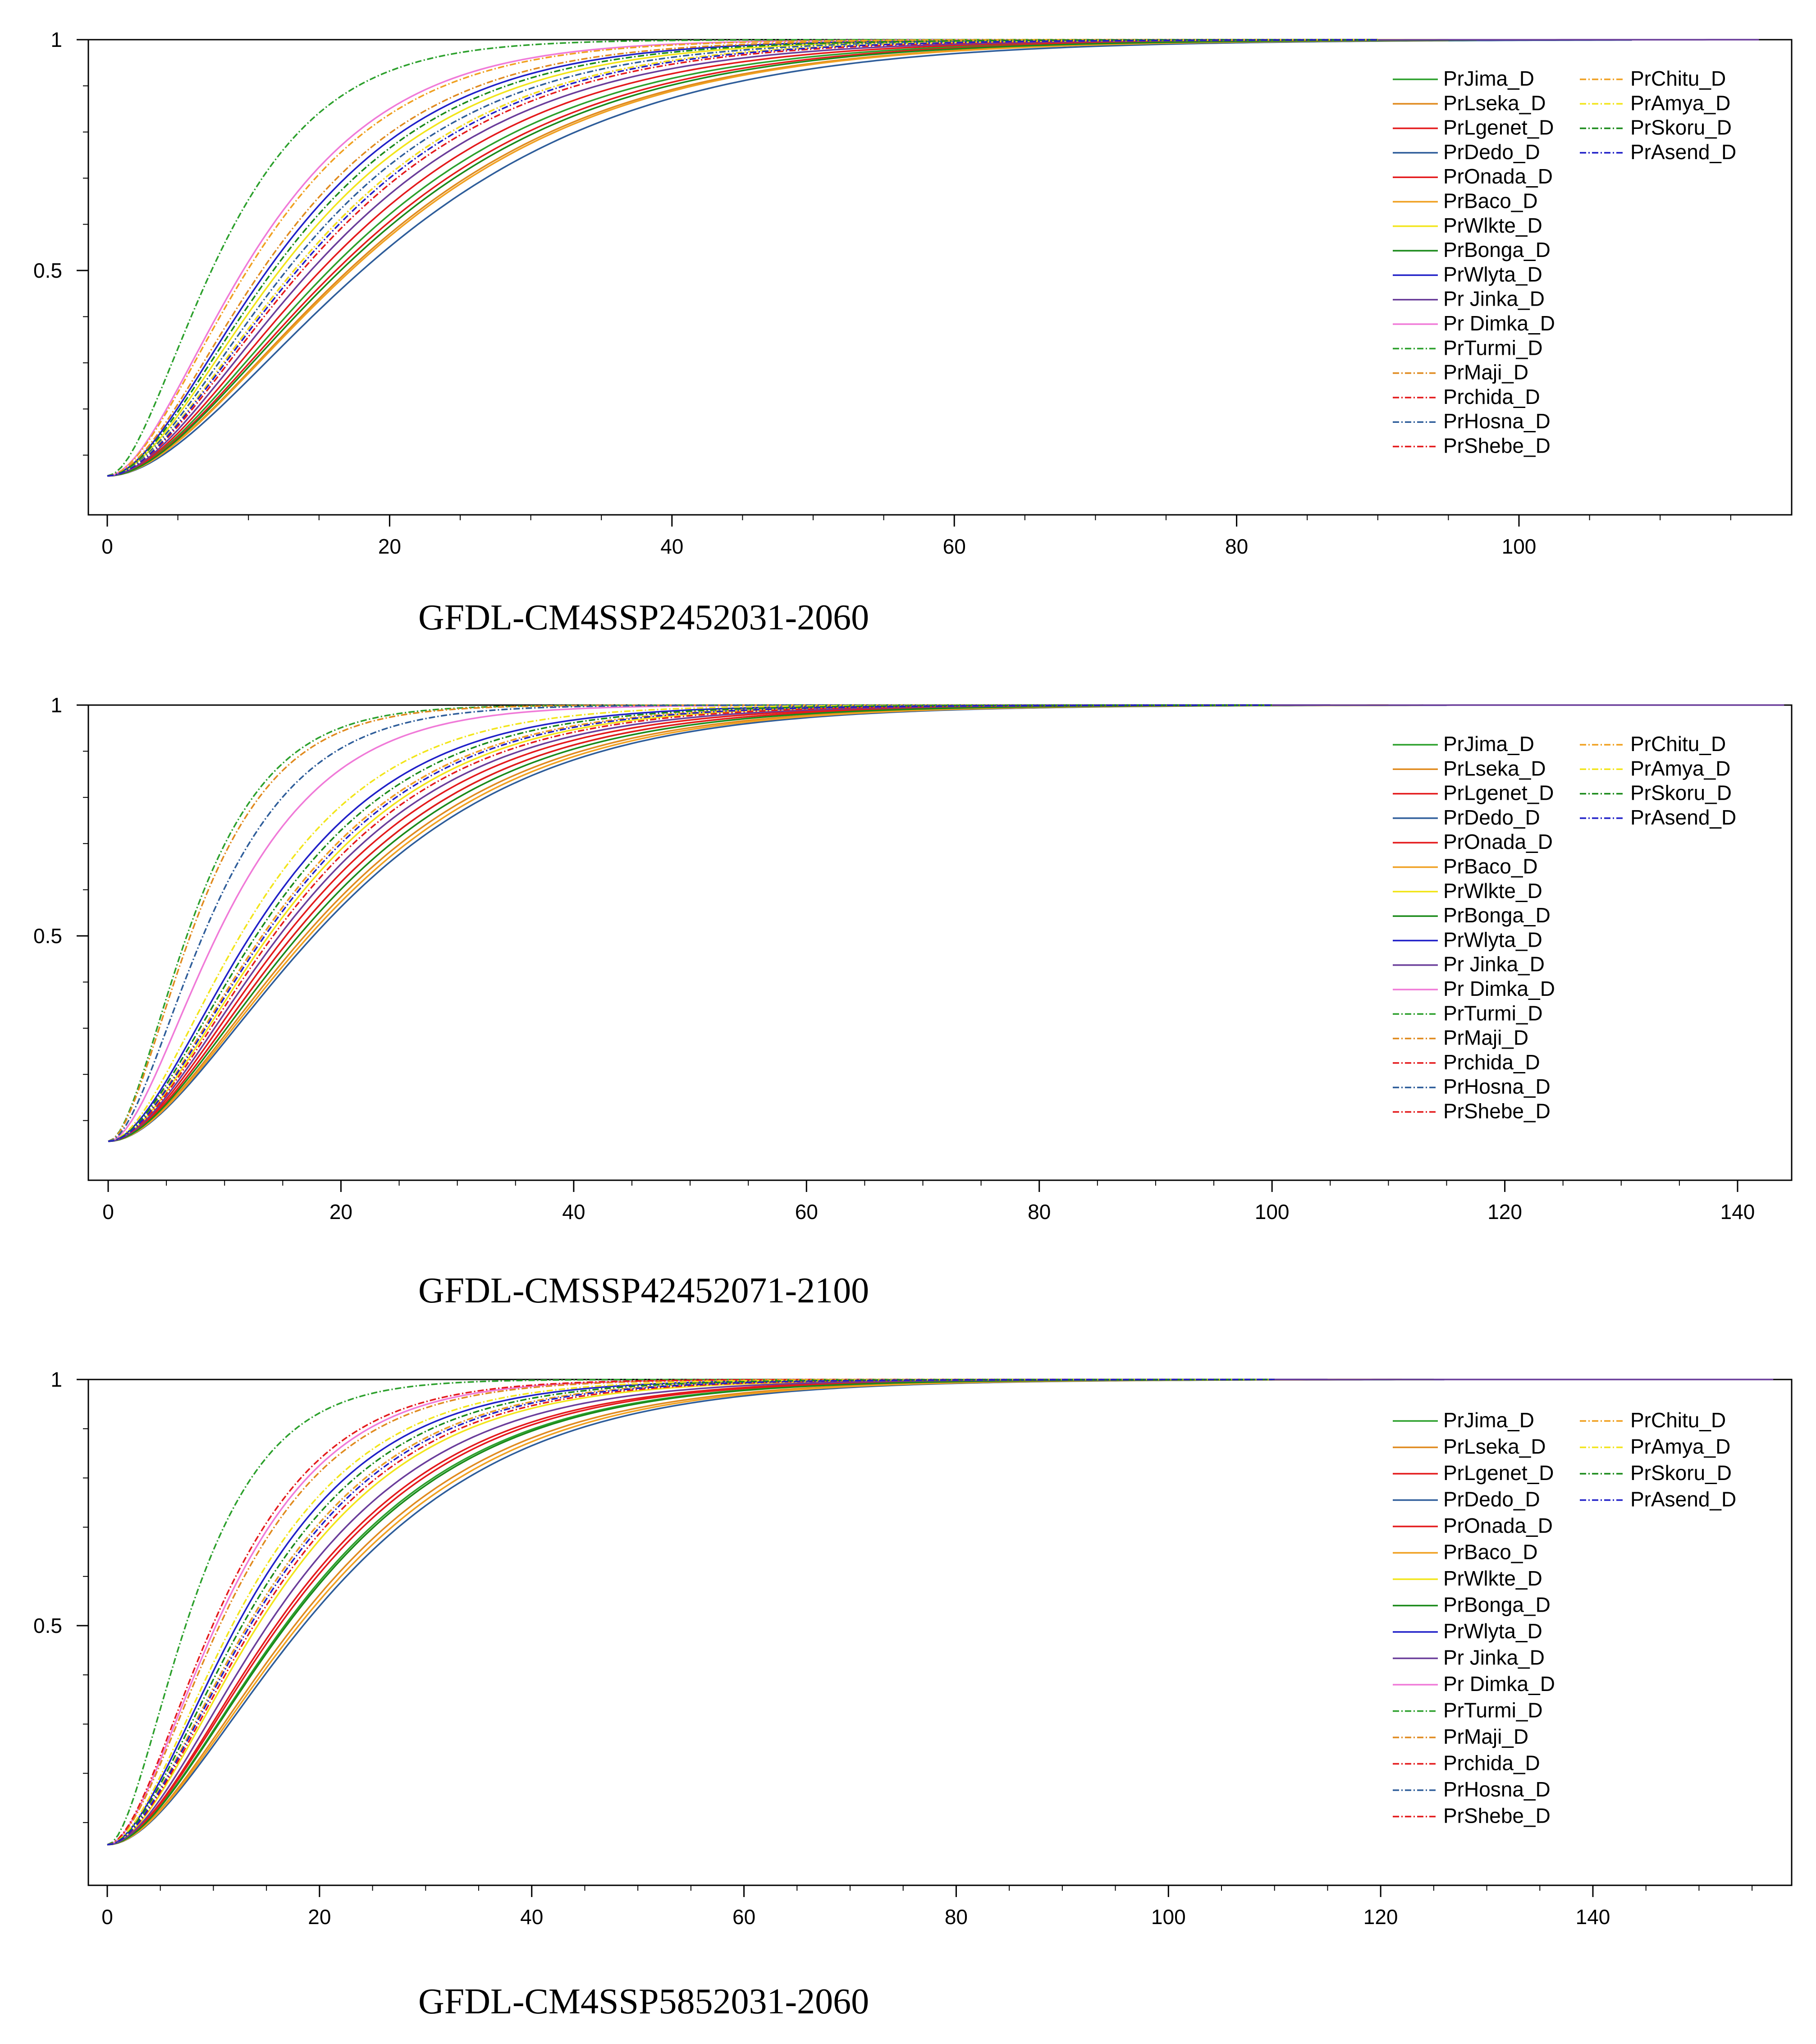 This screenshot has width=1816, height=2044. What do you see at coordinates (108, 1212) in the screenshot?
I see `chart-2-x-tick-label: 0` at bounding box center [108, 1212].